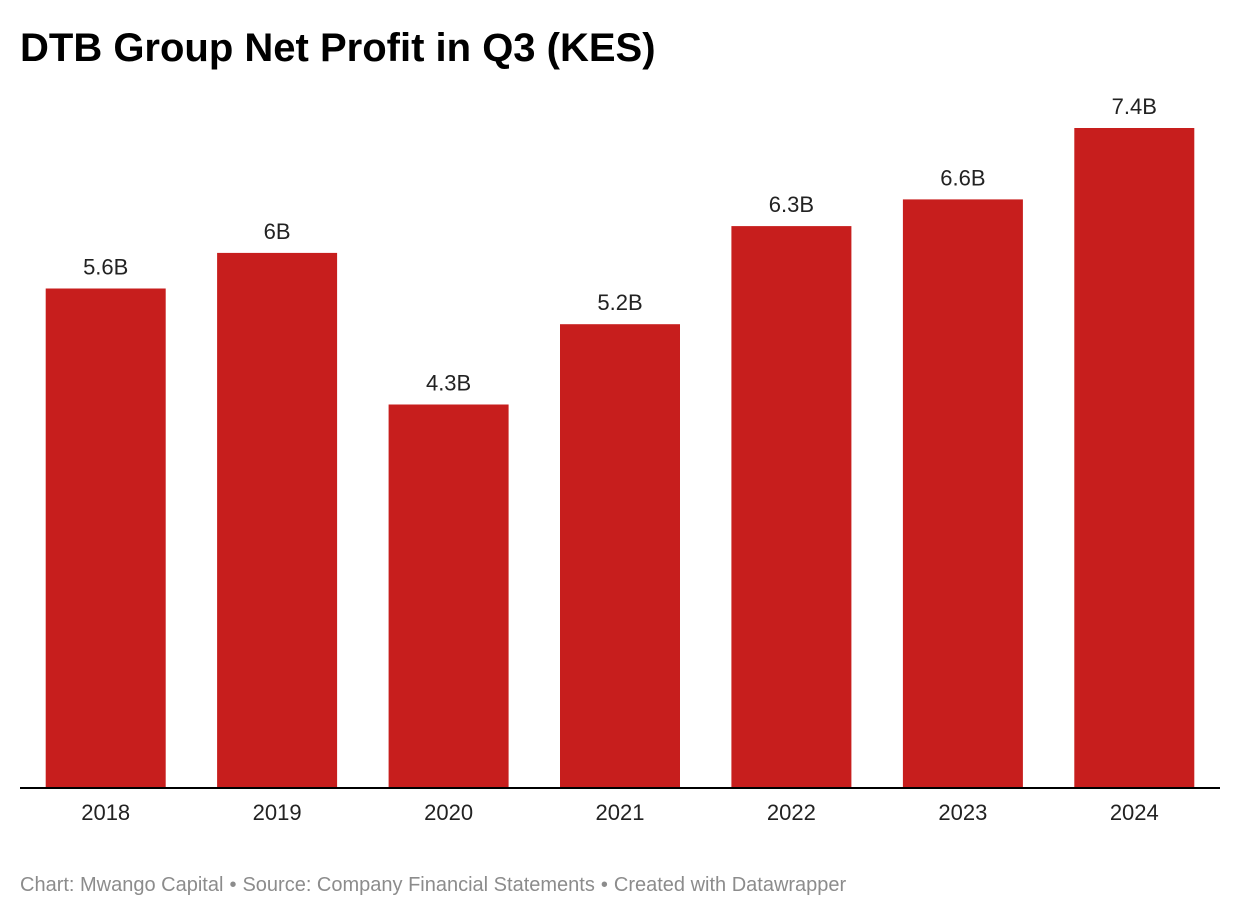 The width and height of the screenshot is (1240, 918). I want to click on created-with-note: Created with Datawrapper, so click(730, 885).